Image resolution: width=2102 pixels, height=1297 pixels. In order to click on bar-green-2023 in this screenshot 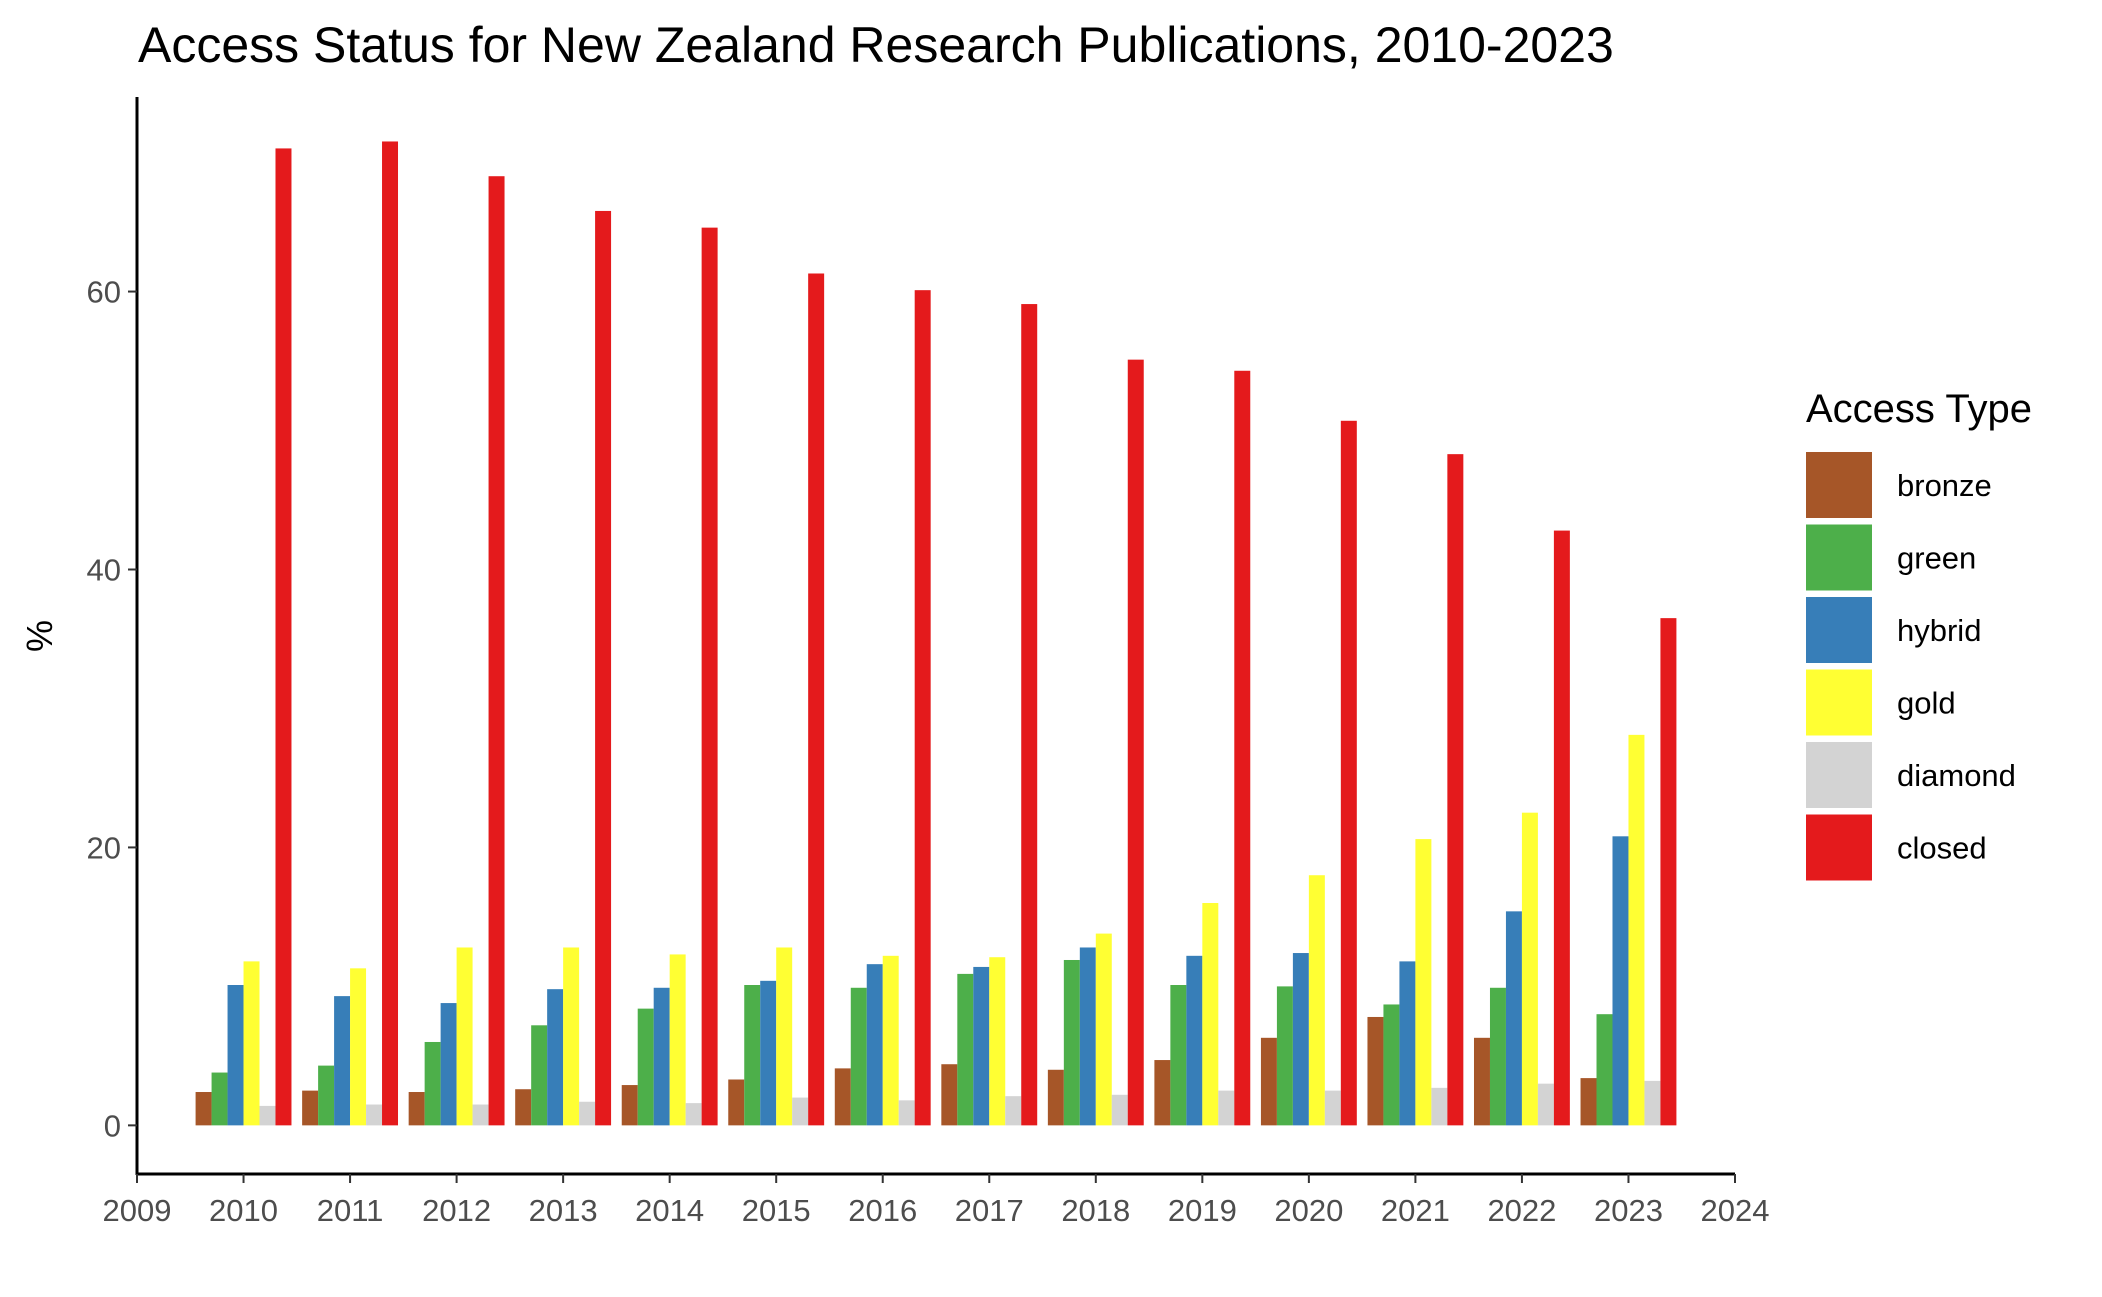, I will do `click(1604, 1070)`.